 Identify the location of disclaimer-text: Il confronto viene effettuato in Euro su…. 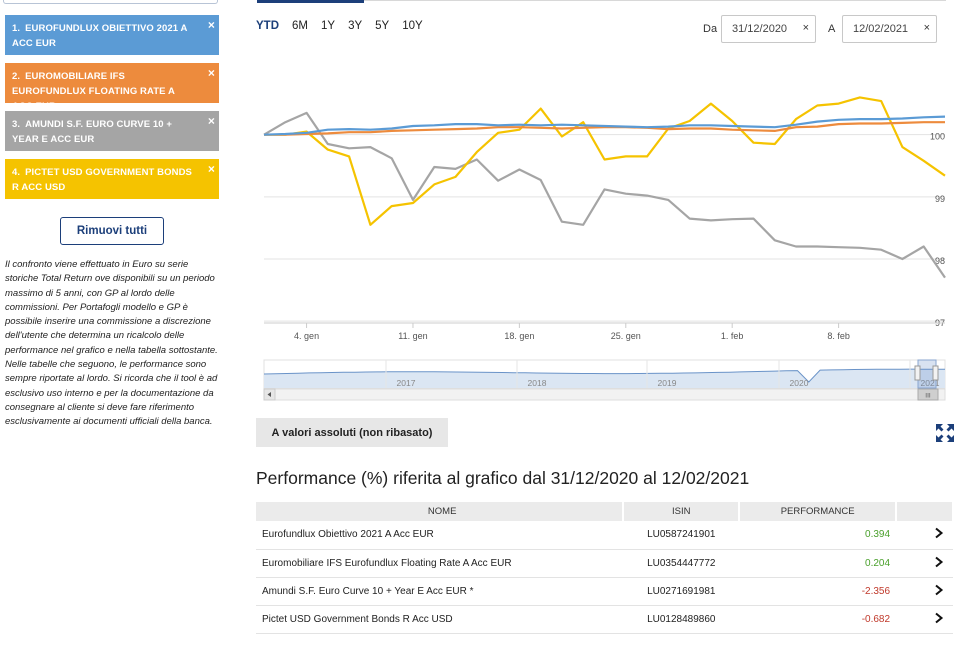
(111, 343).